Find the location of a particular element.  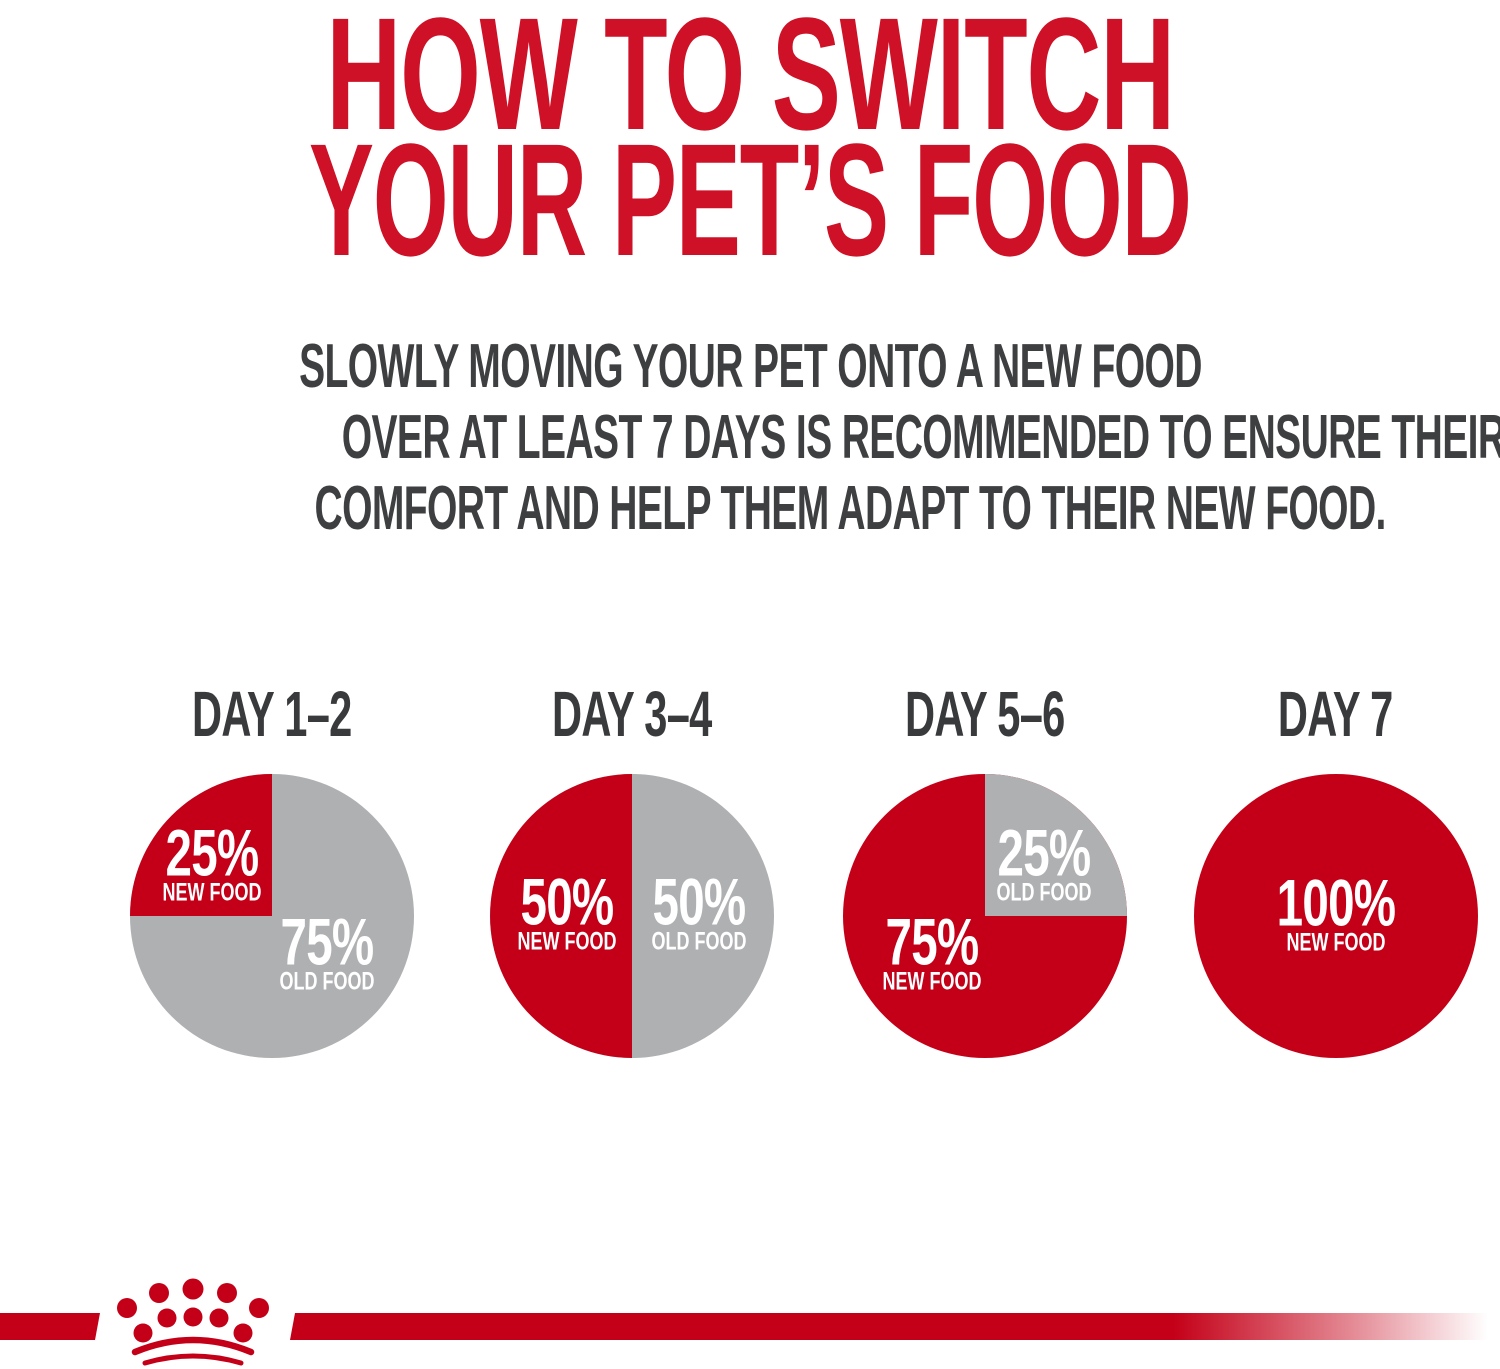

old-food-percent: 50% is located at coordinates (699, 901).